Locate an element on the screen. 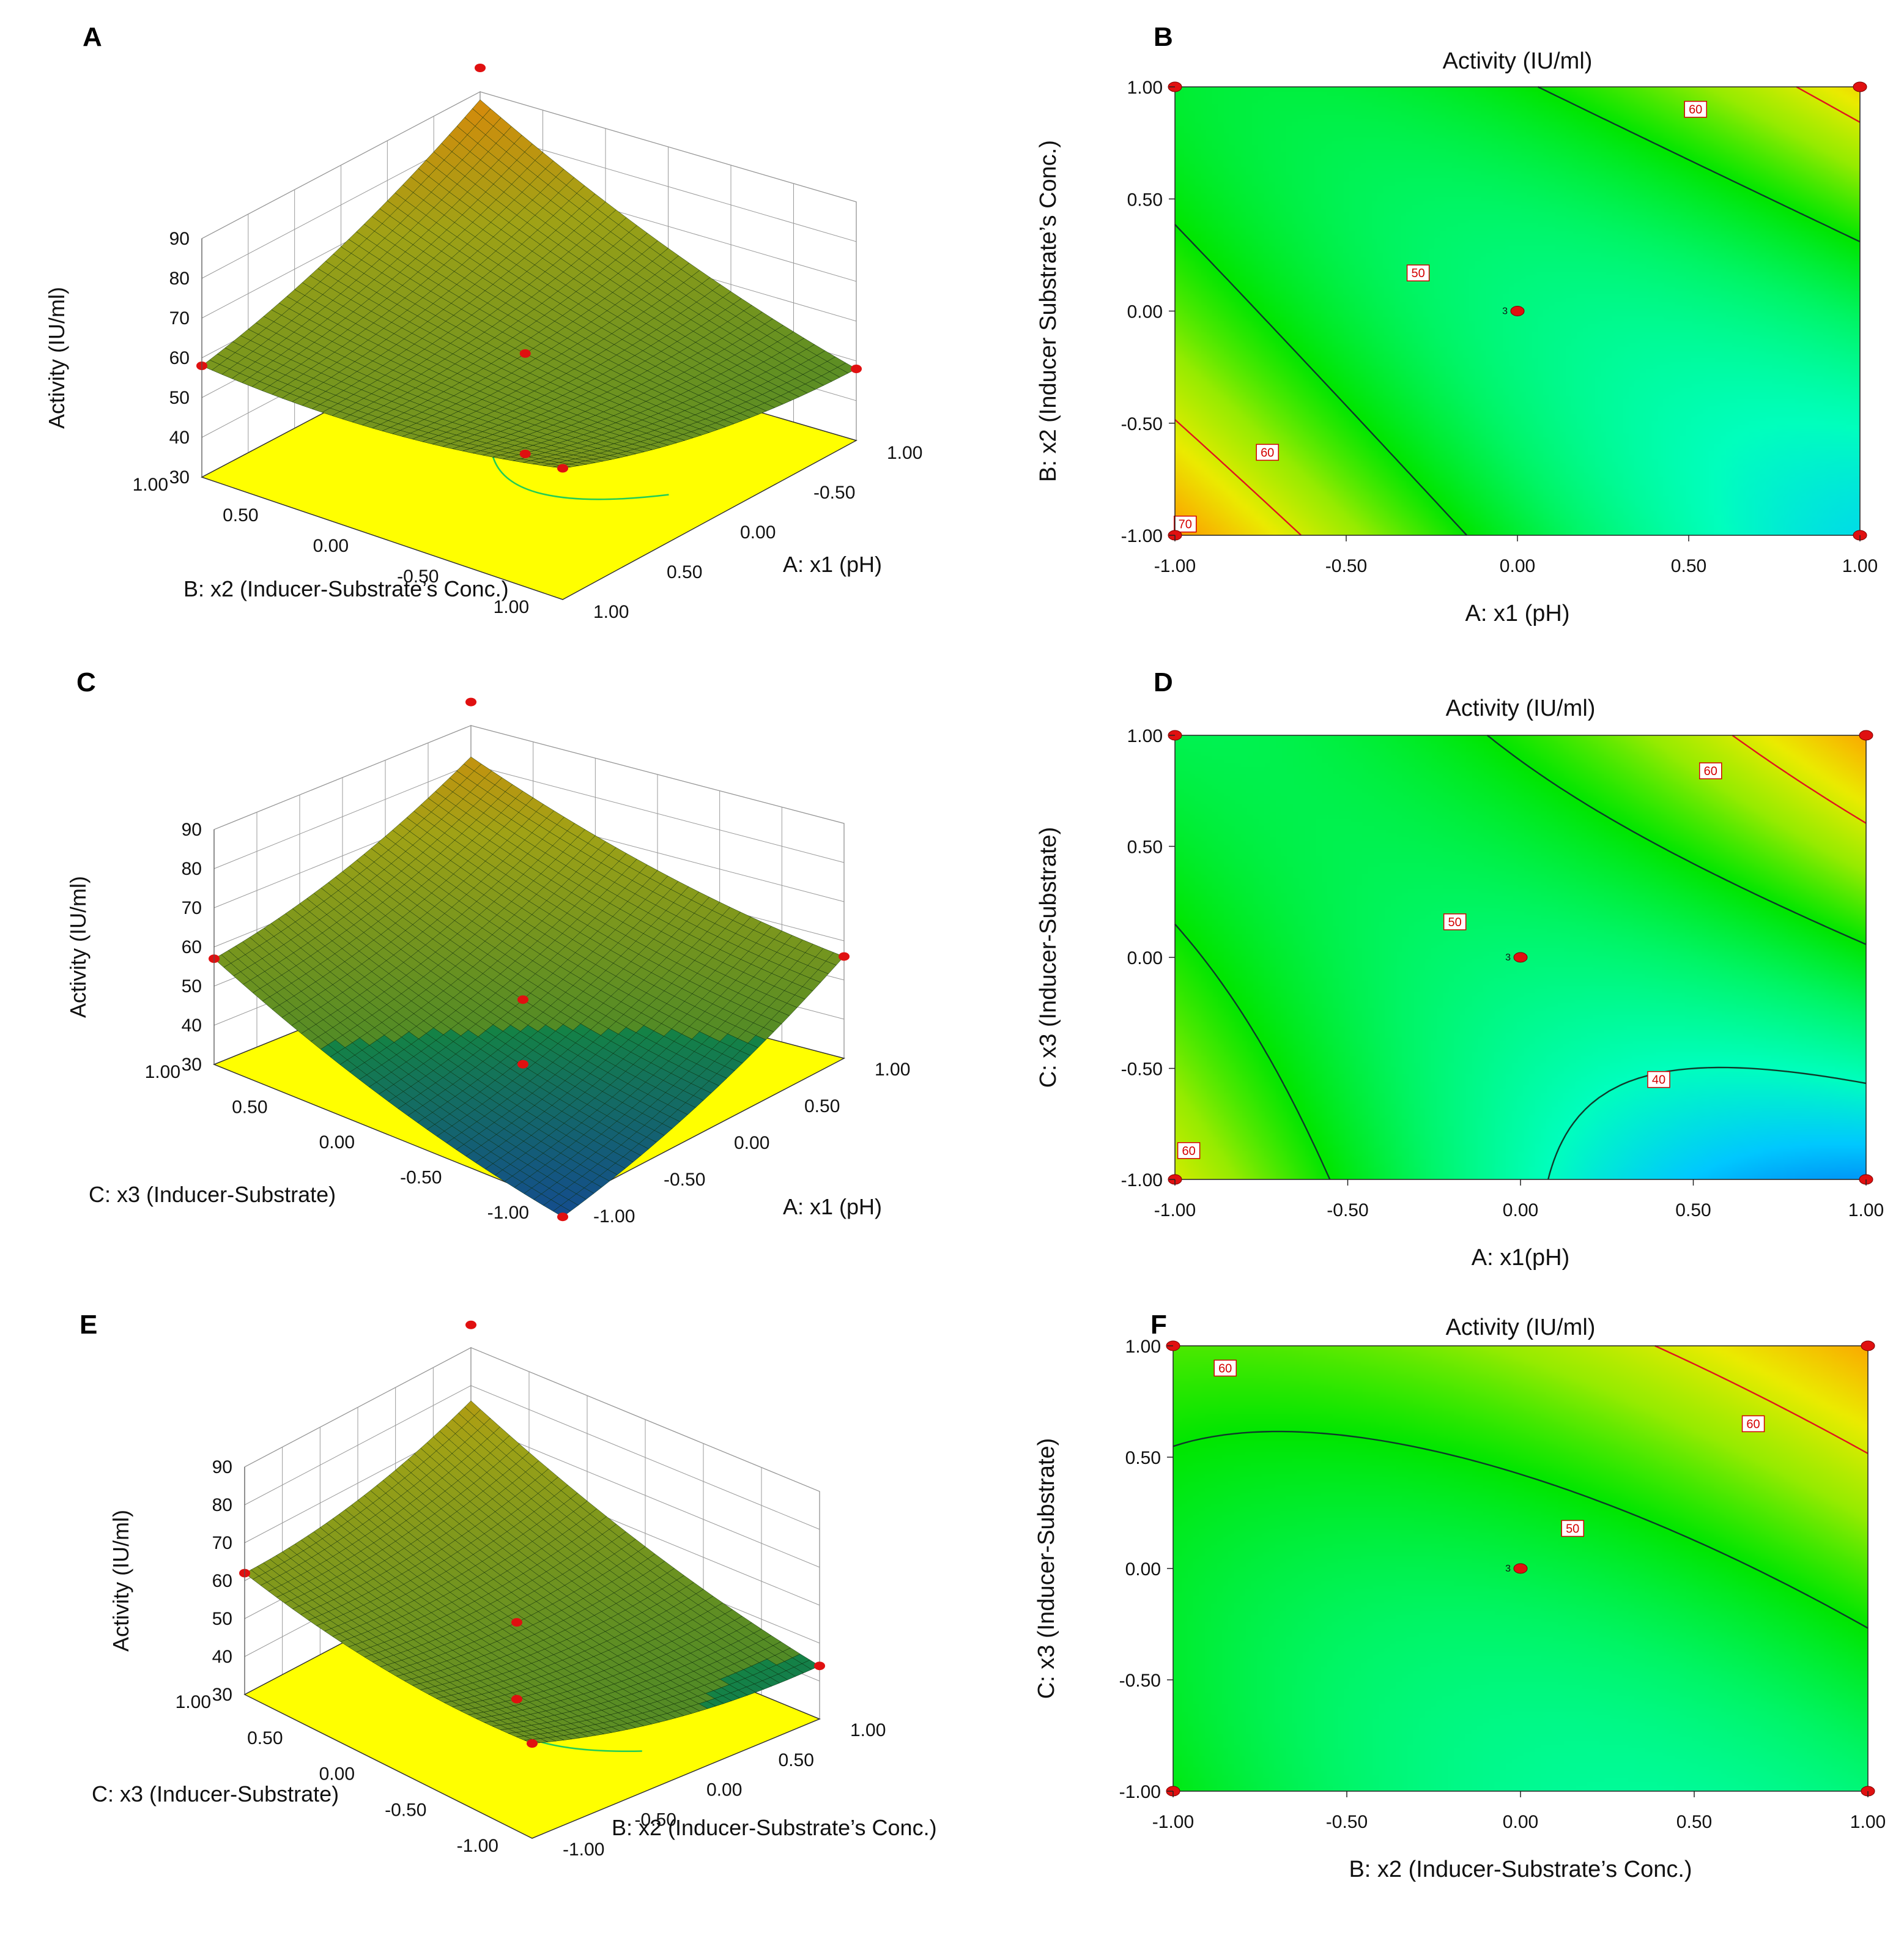  panel-label-e: E is located at coordinates (88, 1325).